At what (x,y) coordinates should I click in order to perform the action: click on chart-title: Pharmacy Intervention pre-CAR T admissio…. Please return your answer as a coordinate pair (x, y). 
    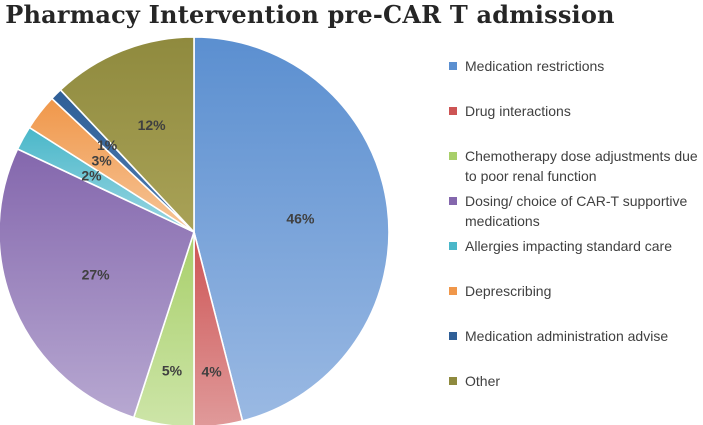
    Looking at the image, I should click on (310, 14).